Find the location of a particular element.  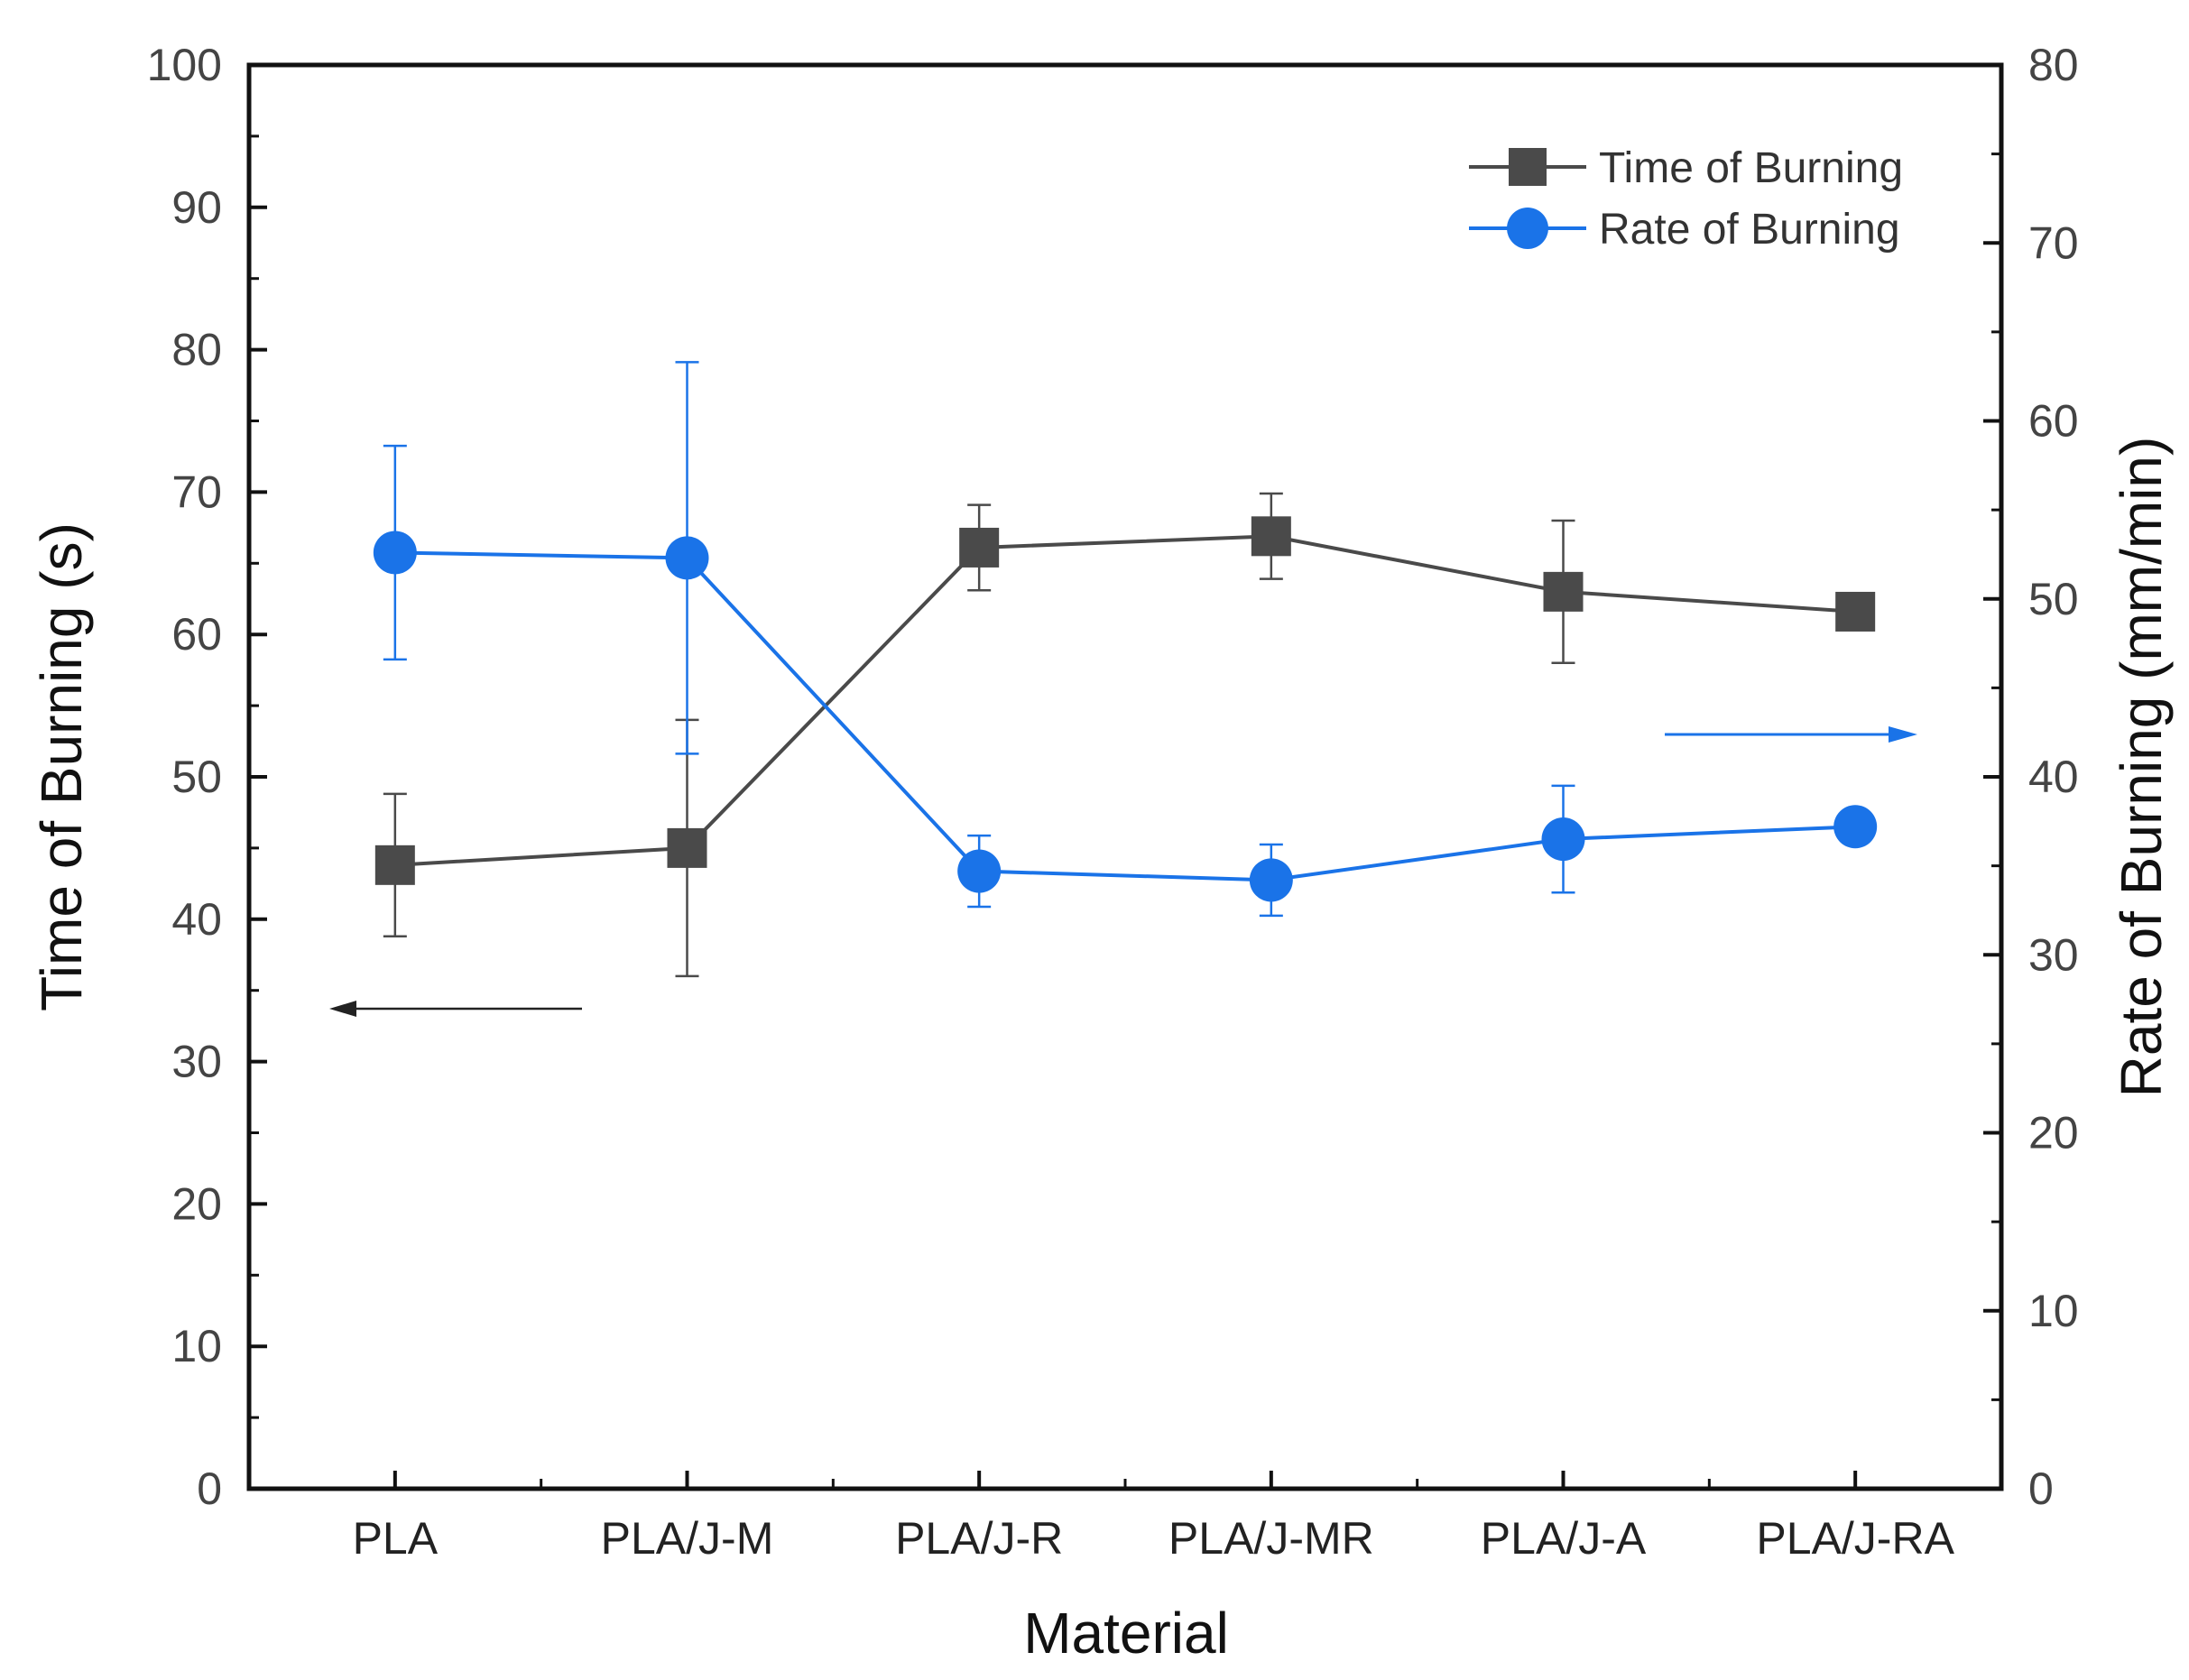

left-tick-label: 10 is located at coordinates (196, 1346).